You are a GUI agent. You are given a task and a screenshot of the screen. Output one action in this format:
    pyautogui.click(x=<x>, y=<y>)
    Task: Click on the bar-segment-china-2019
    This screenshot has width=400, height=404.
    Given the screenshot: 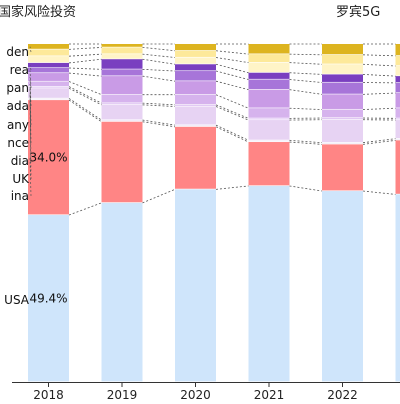 What is the action you would take?
    pyautogui.click(x=122, y=162)
    